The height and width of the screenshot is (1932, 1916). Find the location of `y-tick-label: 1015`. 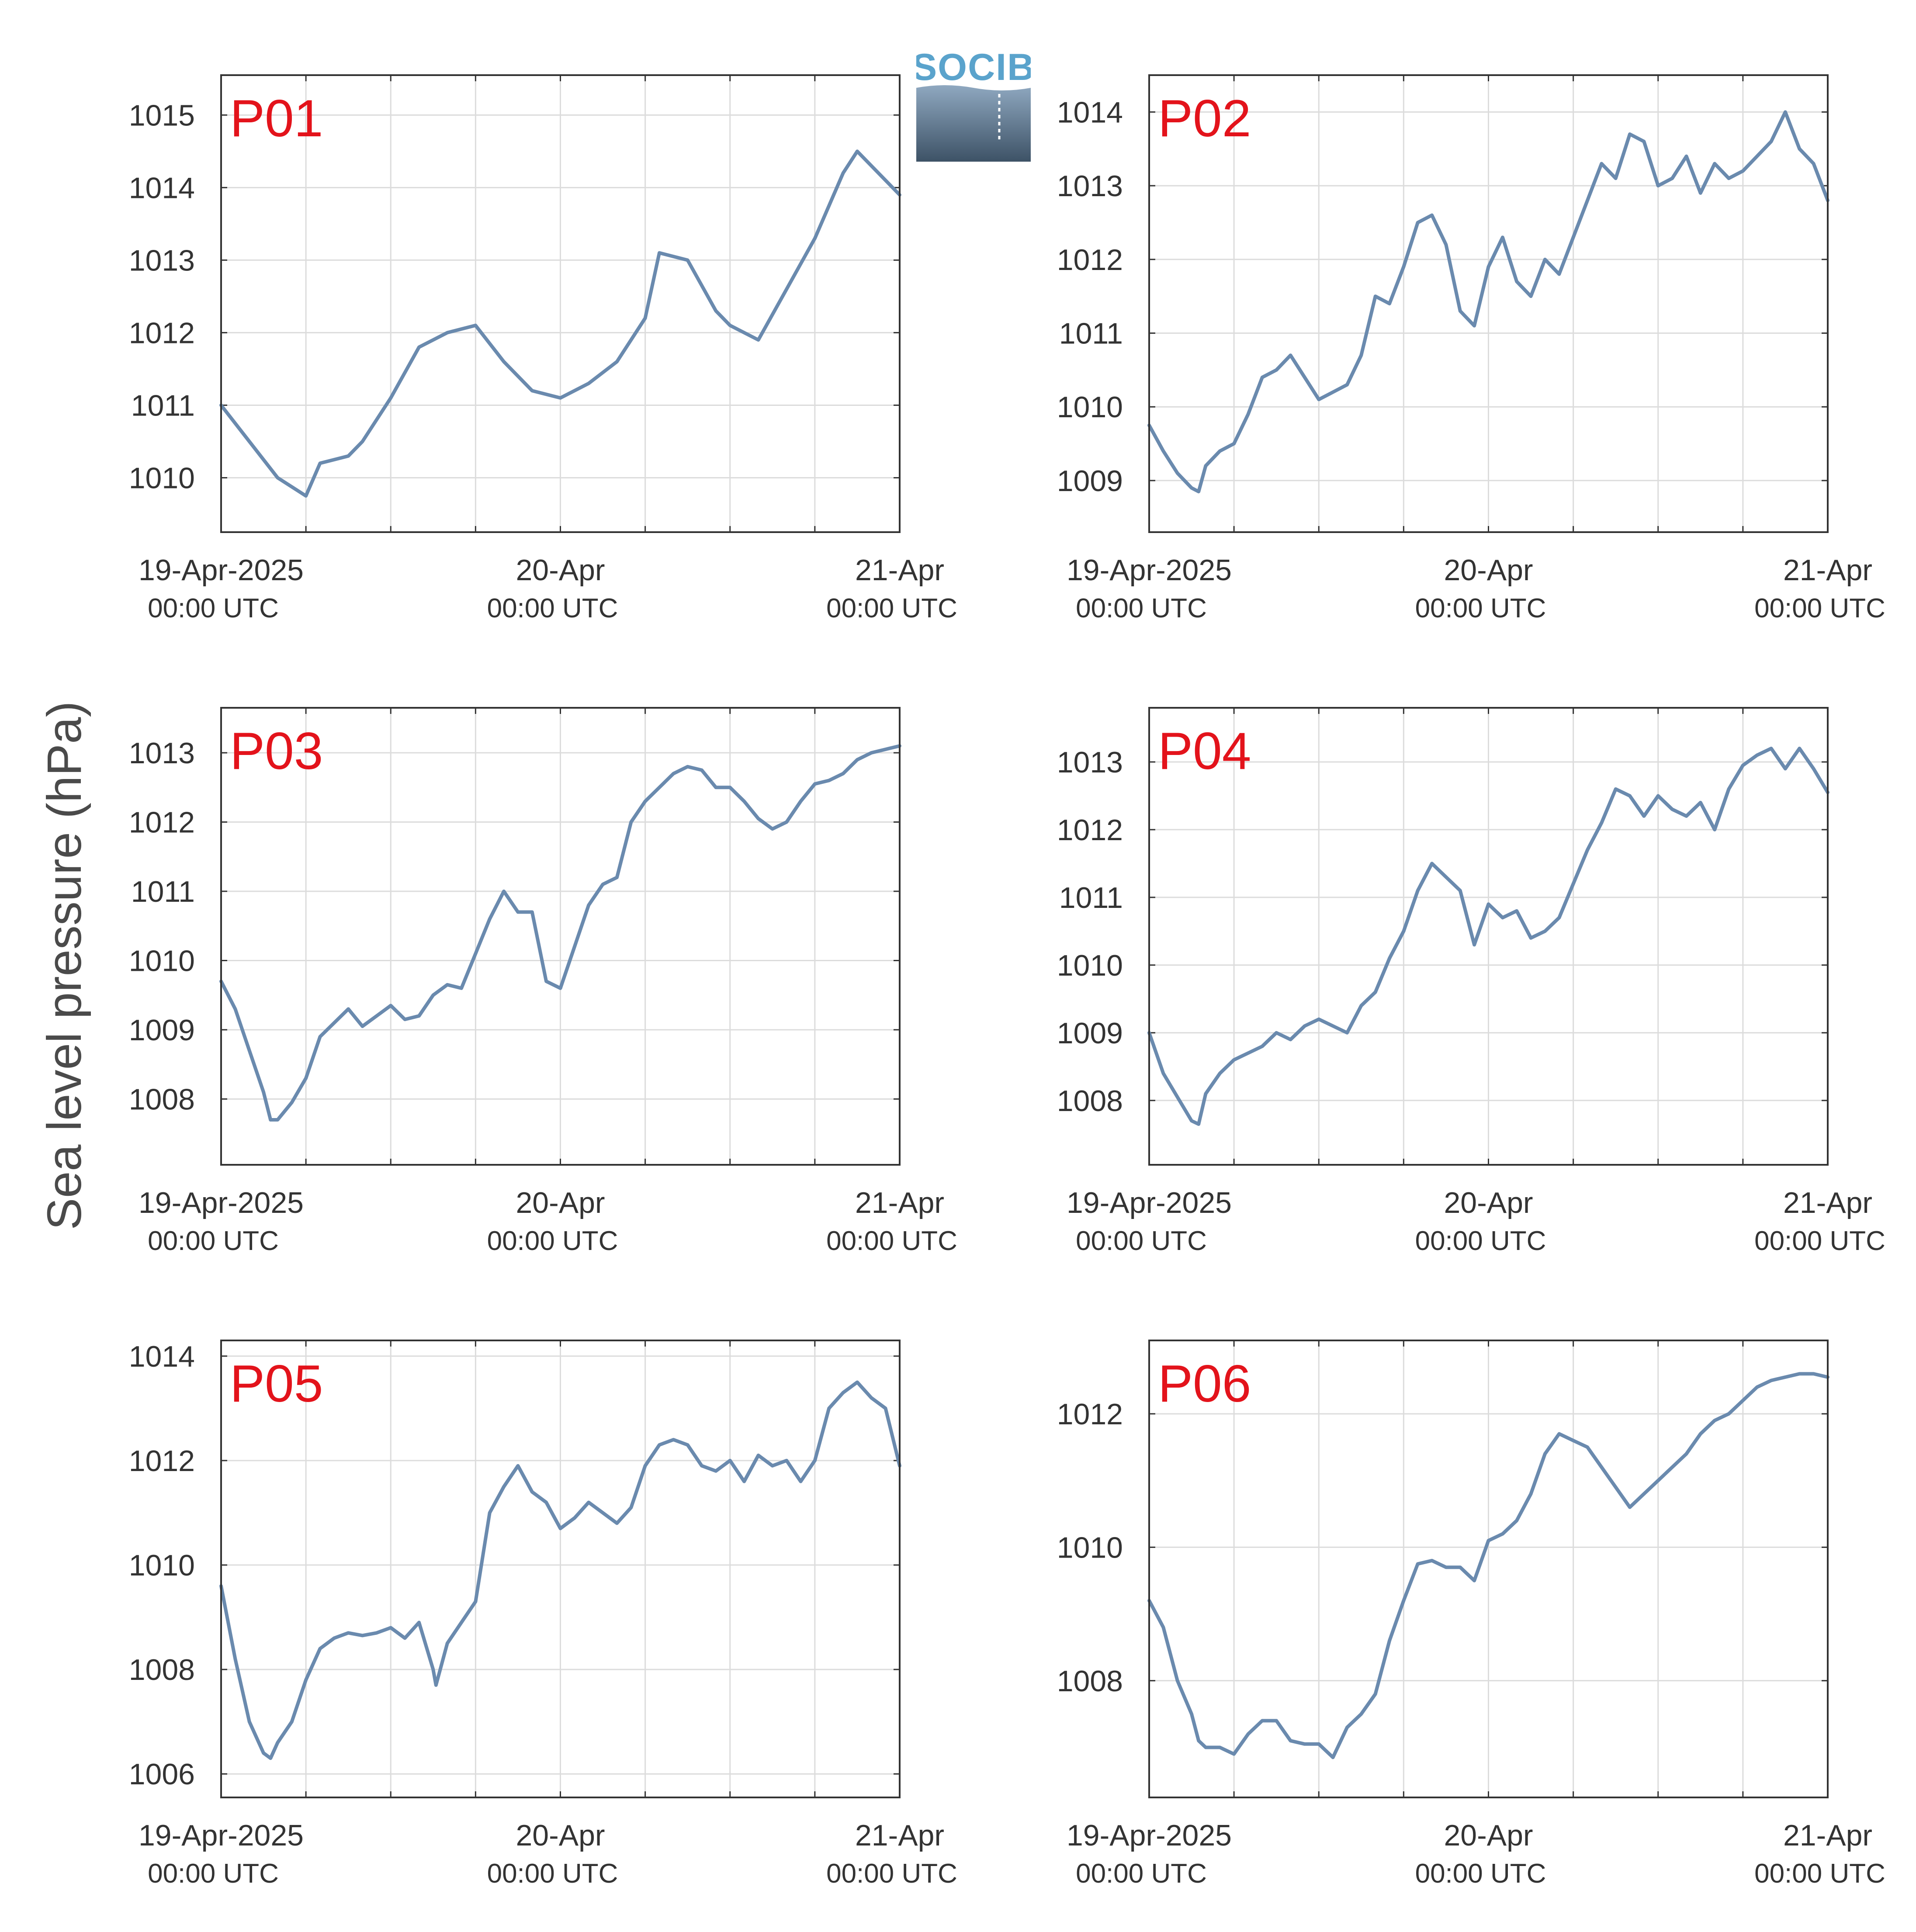

y-tick-label: 1015 is located at coordinates (162, 115).